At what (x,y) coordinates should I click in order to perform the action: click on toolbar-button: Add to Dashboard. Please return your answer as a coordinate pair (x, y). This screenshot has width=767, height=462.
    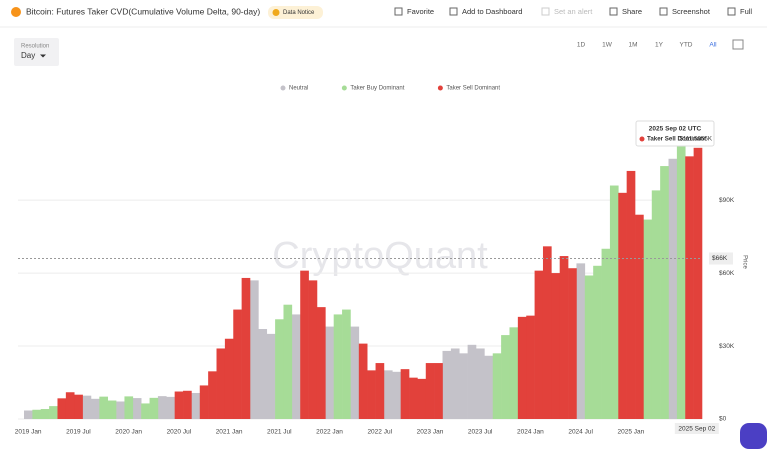
    Looking at the image, I should click on (492, 11).